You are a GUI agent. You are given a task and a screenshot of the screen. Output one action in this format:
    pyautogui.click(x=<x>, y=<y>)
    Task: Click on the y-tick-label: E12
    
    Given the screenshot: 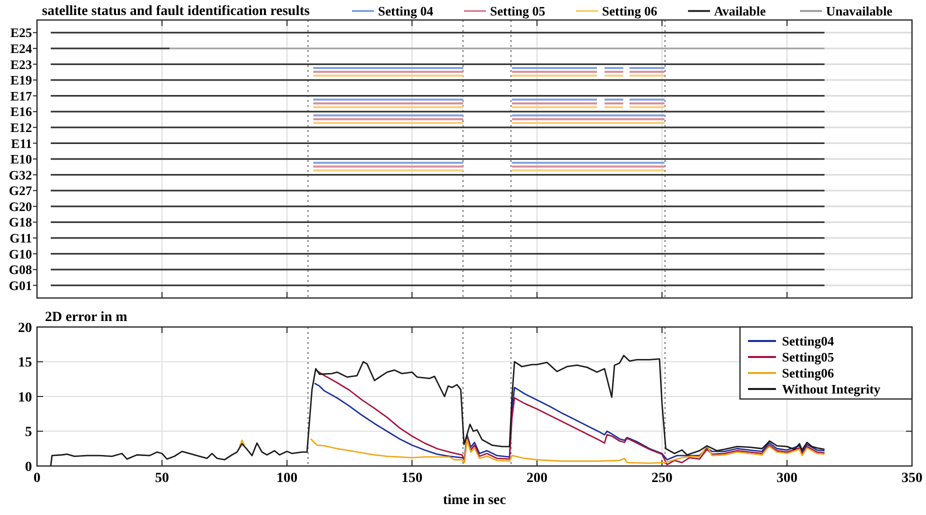 What is the action you would take?
    pyautogui.click(x=21, y=127)
    